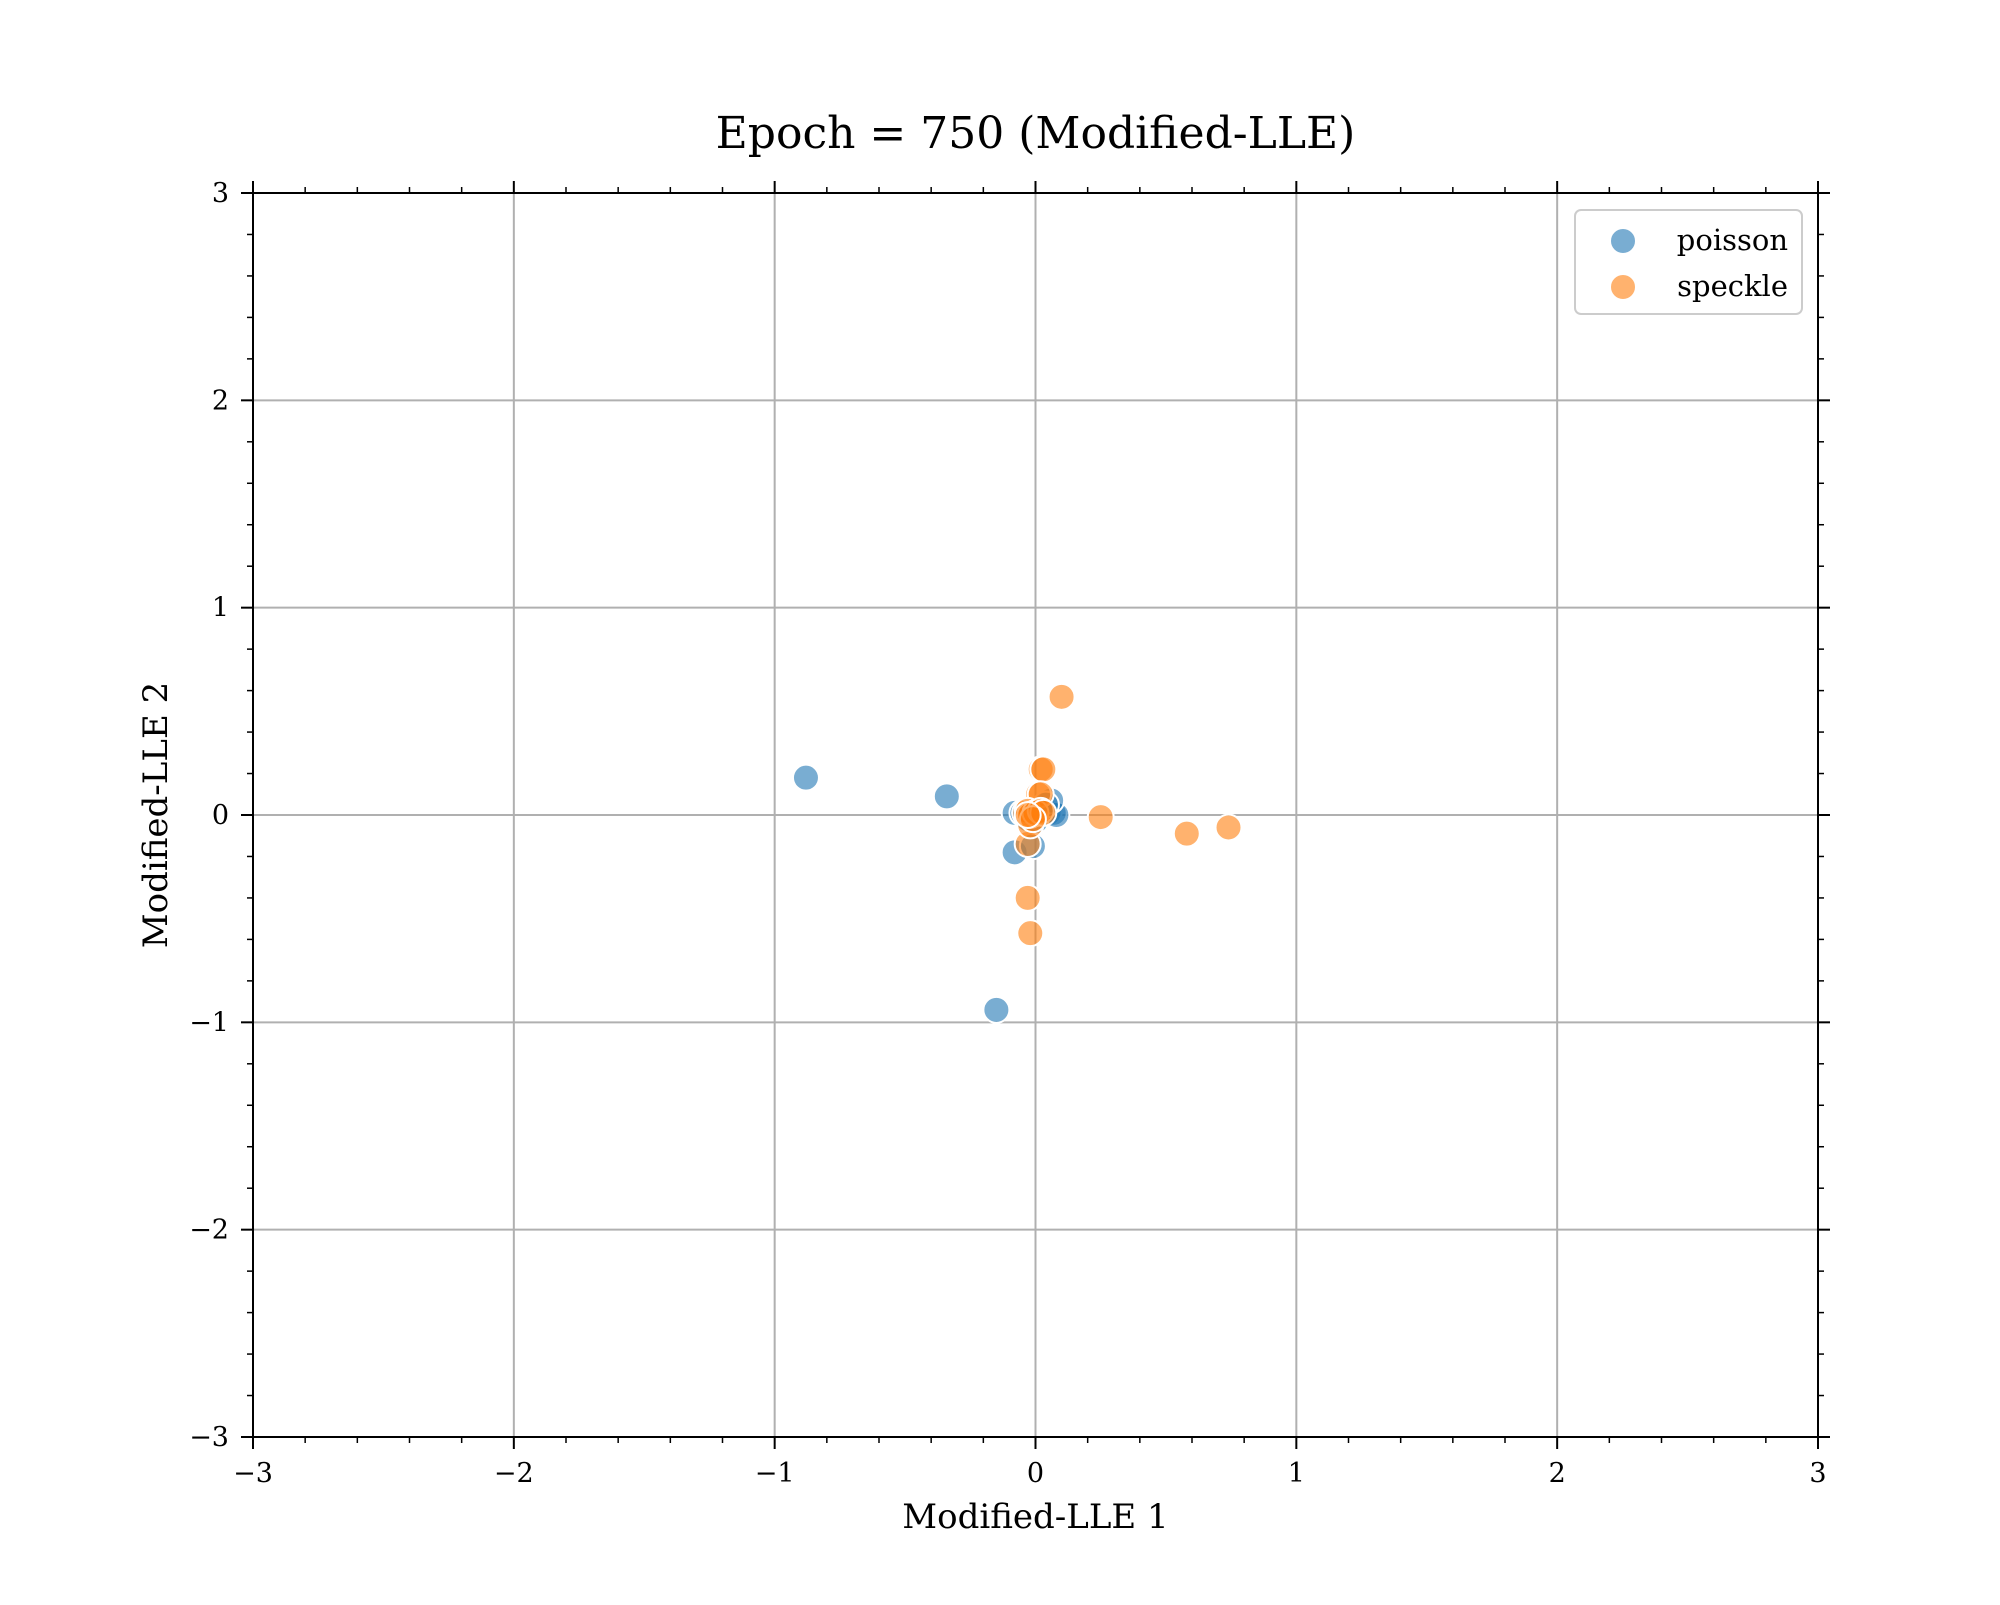 The image size is (2000, 1605). What do you see at coordinates (1623, 287) in the screenshot?
I see `legend-marker-speckle` at bounding box center [1623, 287].